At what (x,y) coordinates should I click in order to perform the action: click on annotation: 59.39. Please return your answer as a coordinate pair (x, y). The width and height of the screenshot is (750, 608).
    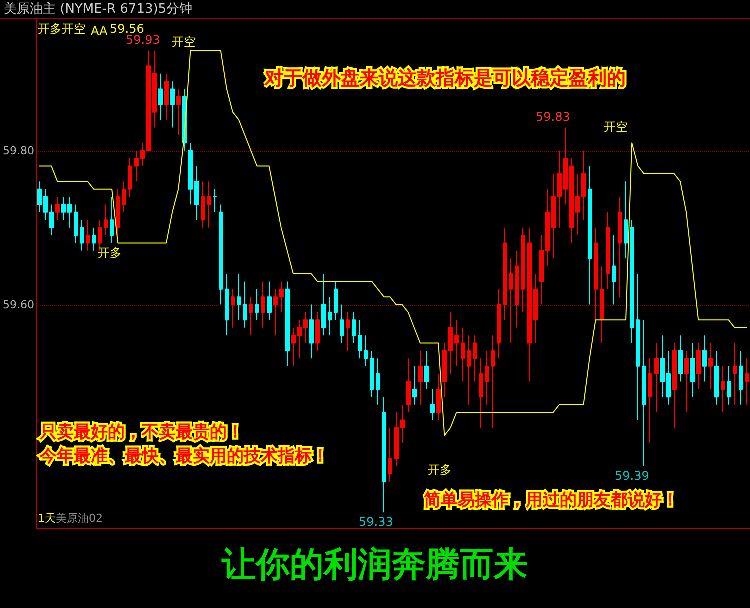
    Looking at the image, I should click on (632, 476).